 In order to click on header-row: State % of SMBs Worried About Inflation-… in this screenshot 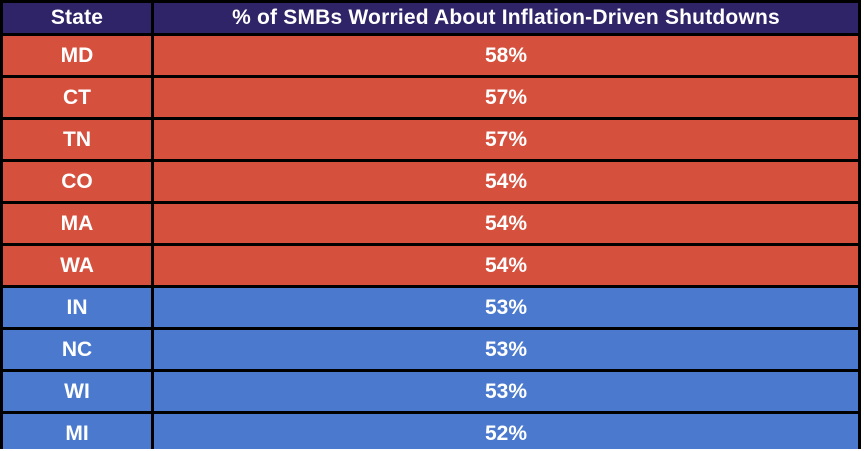, I will do `click(430, 18)`.